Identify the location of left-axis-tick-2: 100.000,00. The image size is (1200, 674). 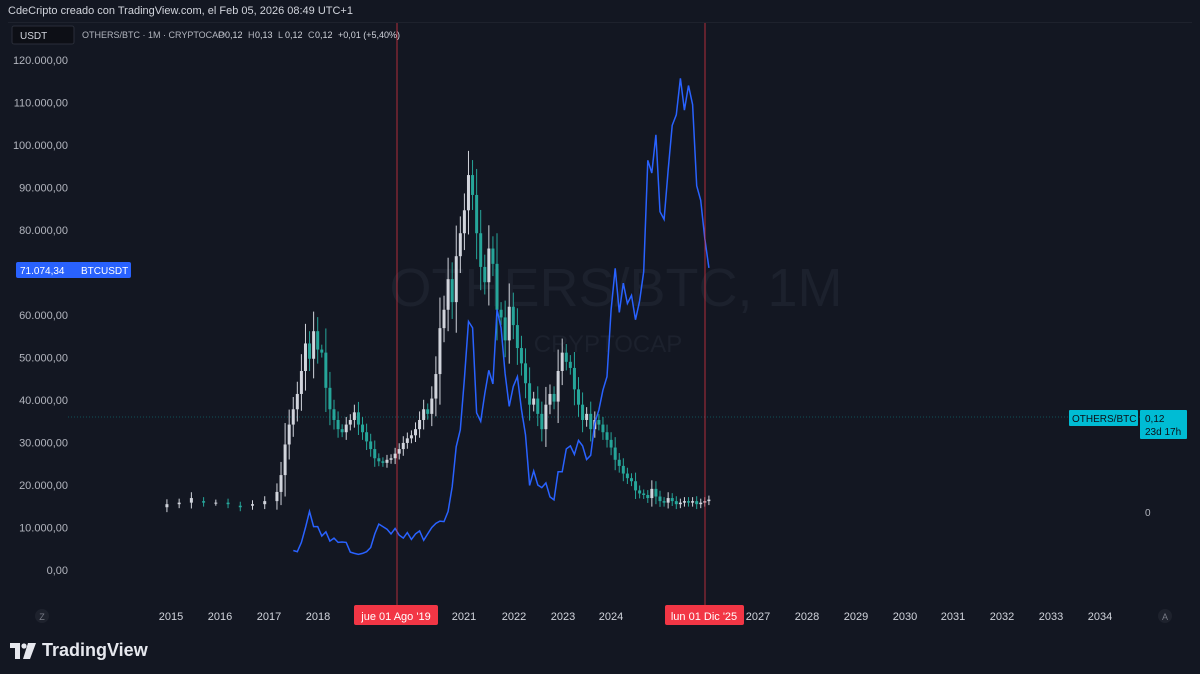
(40, 146).